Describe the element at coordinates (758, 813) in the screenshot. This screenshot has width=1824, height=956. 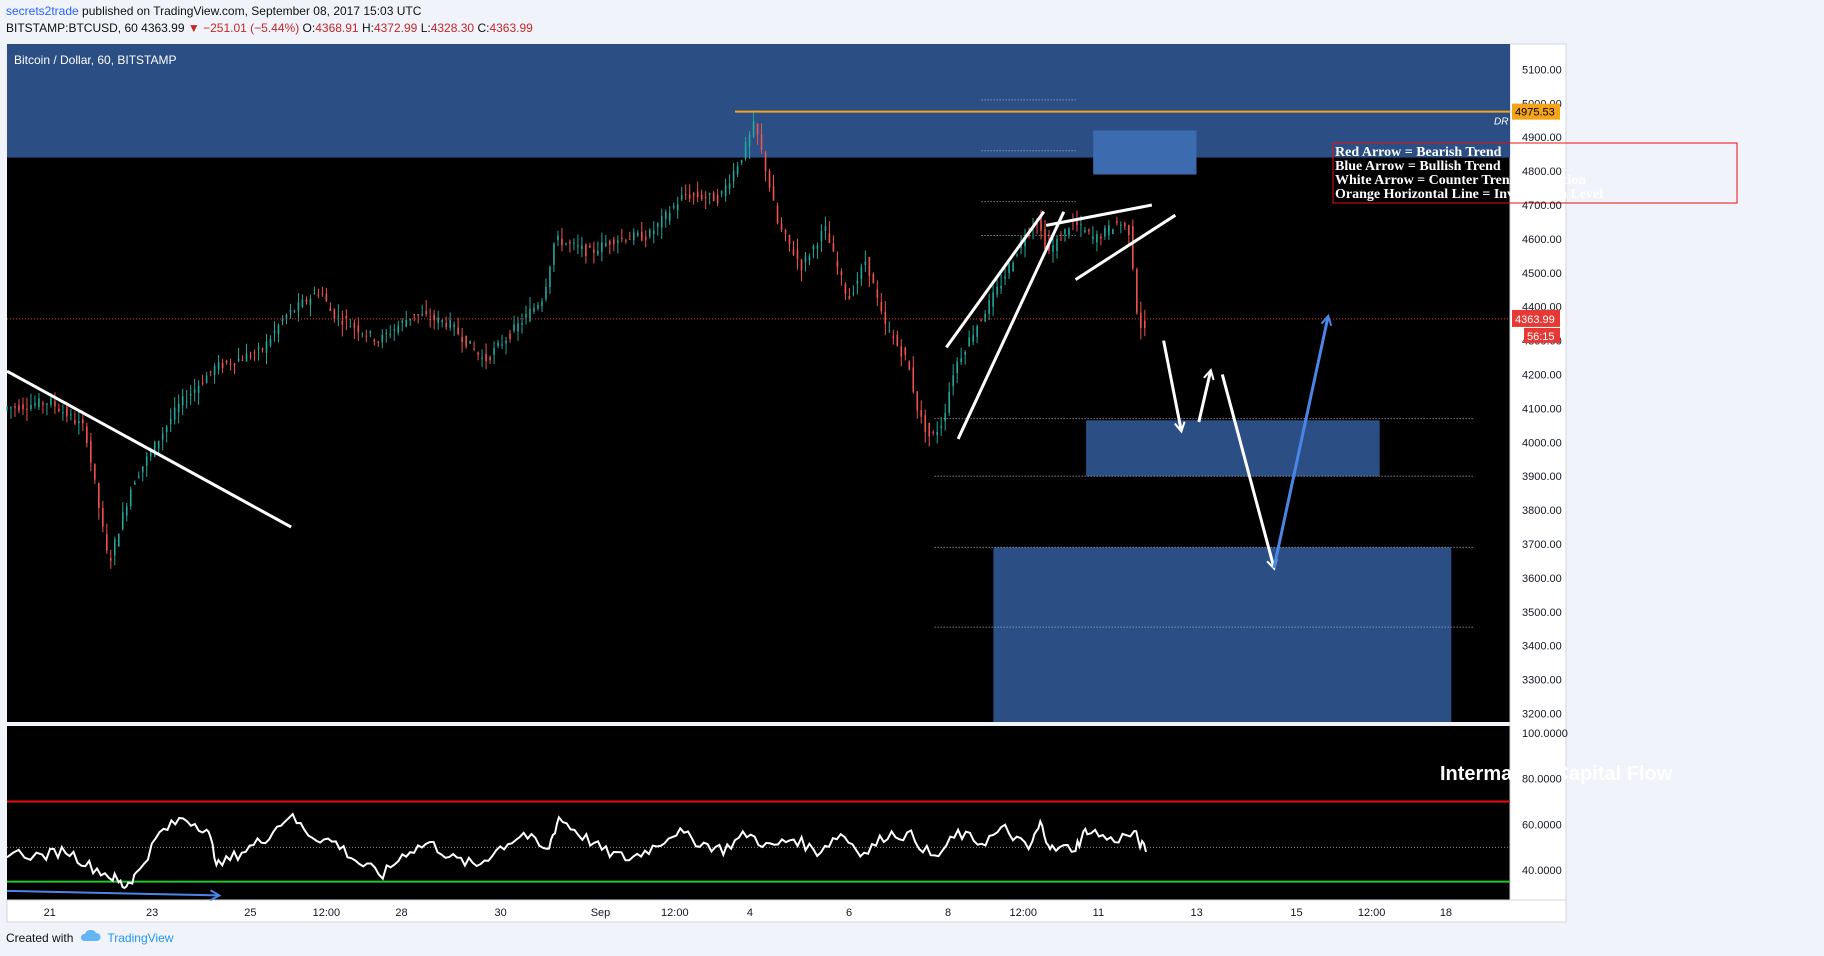
I see `oscillator-pane` at that location.